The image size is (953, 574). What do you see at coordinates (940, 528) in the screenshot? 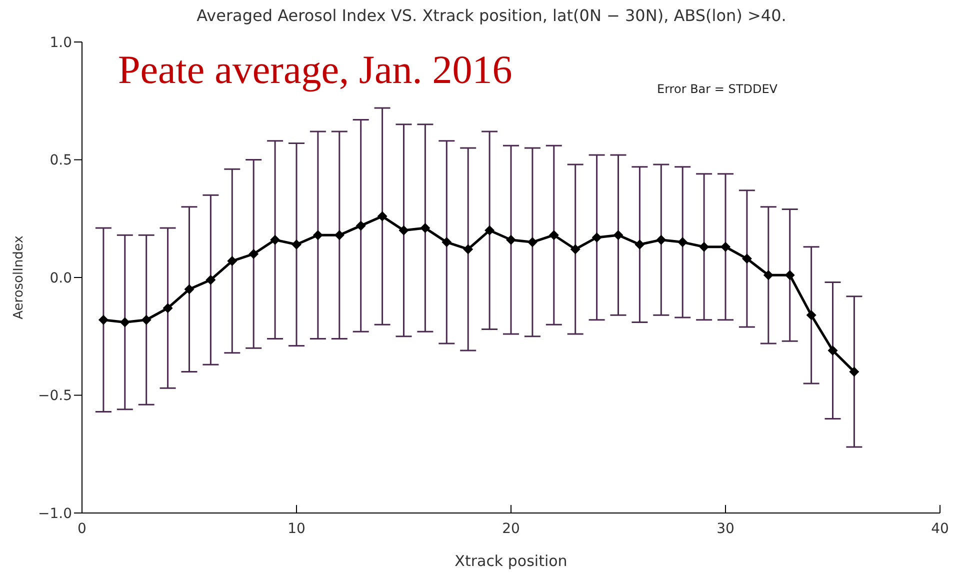
I see `x-tick-label: 40` at bounding box center [940, 528].